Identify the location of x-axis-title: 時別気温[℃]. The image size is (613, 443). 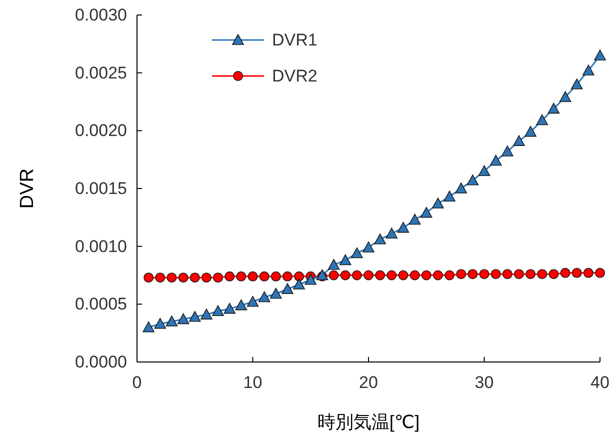
(368, 422).